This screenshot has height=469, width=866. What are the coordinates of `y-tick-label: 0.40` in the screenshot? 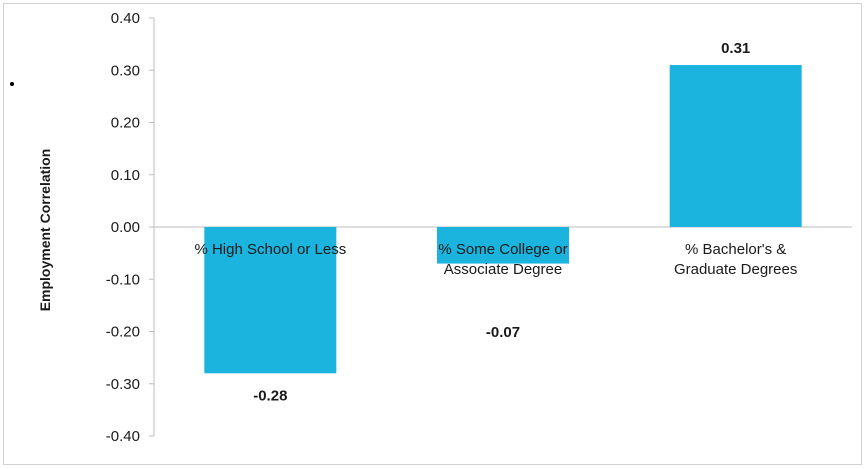 It's located at (125, 18).